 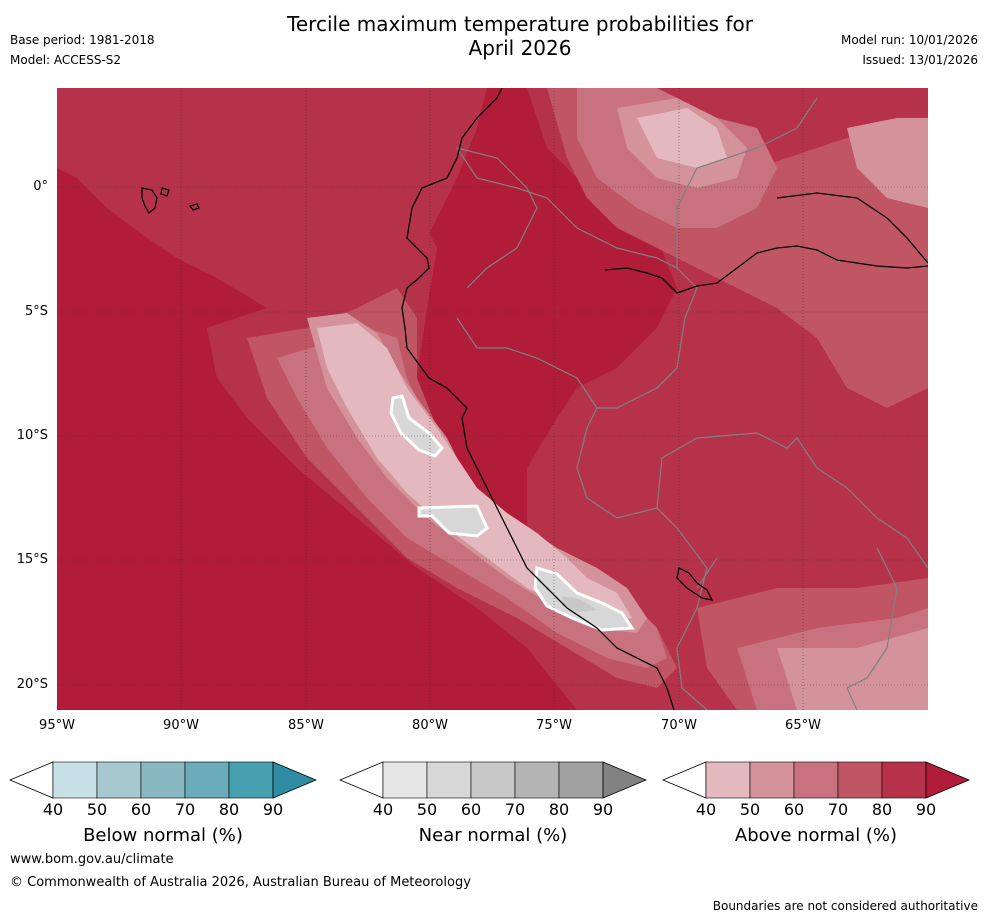 I want to click on colorbar-below, so click(x=163, y=780).